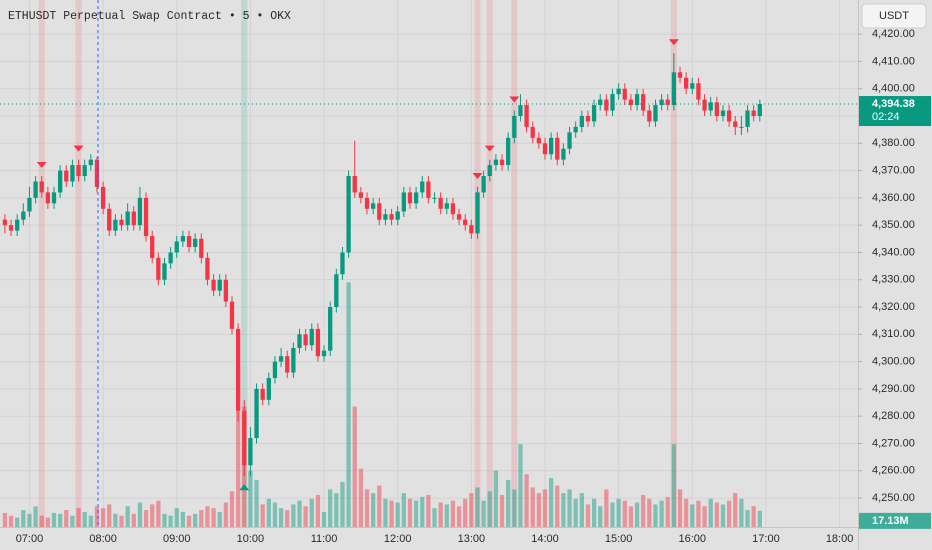  I want to click on y-tick-label: 4,360.00, so click(893, 198).